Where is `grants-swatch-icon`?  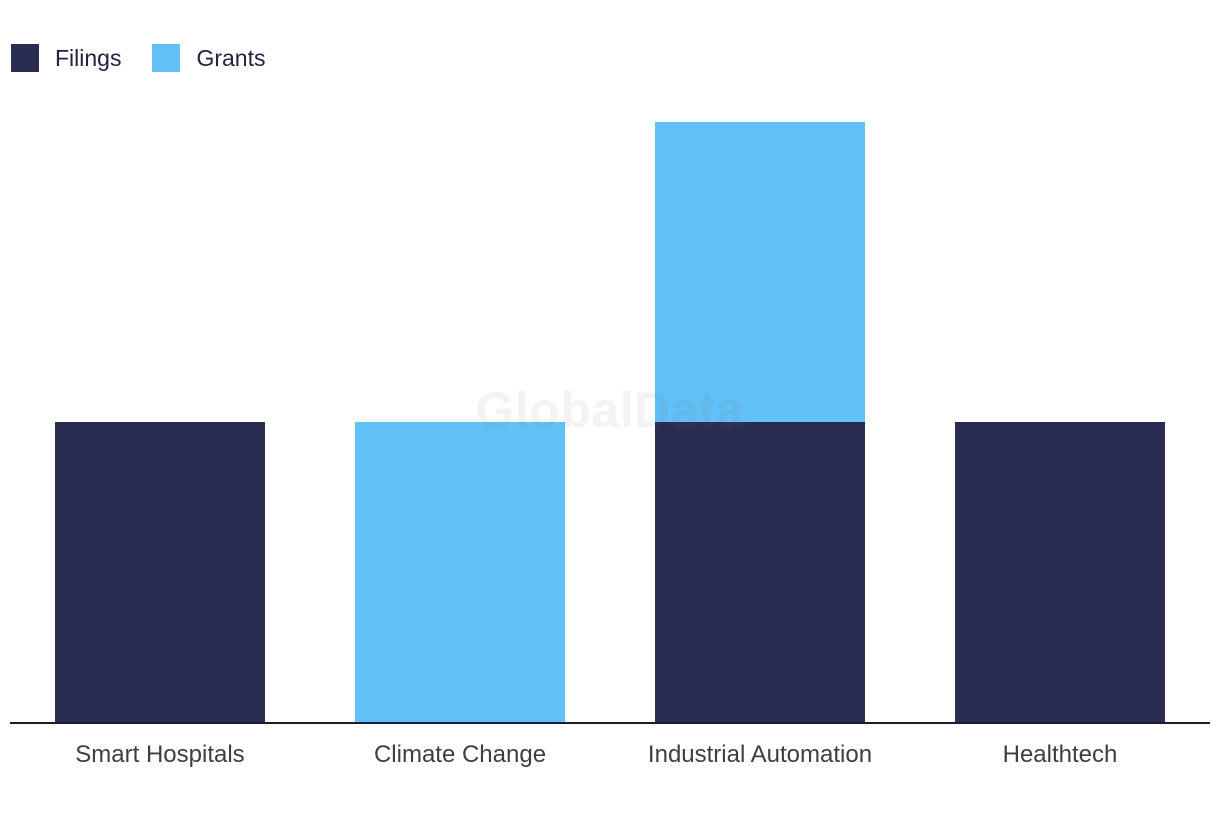
grants-swatch-icon is located at coordinates (166, 58).